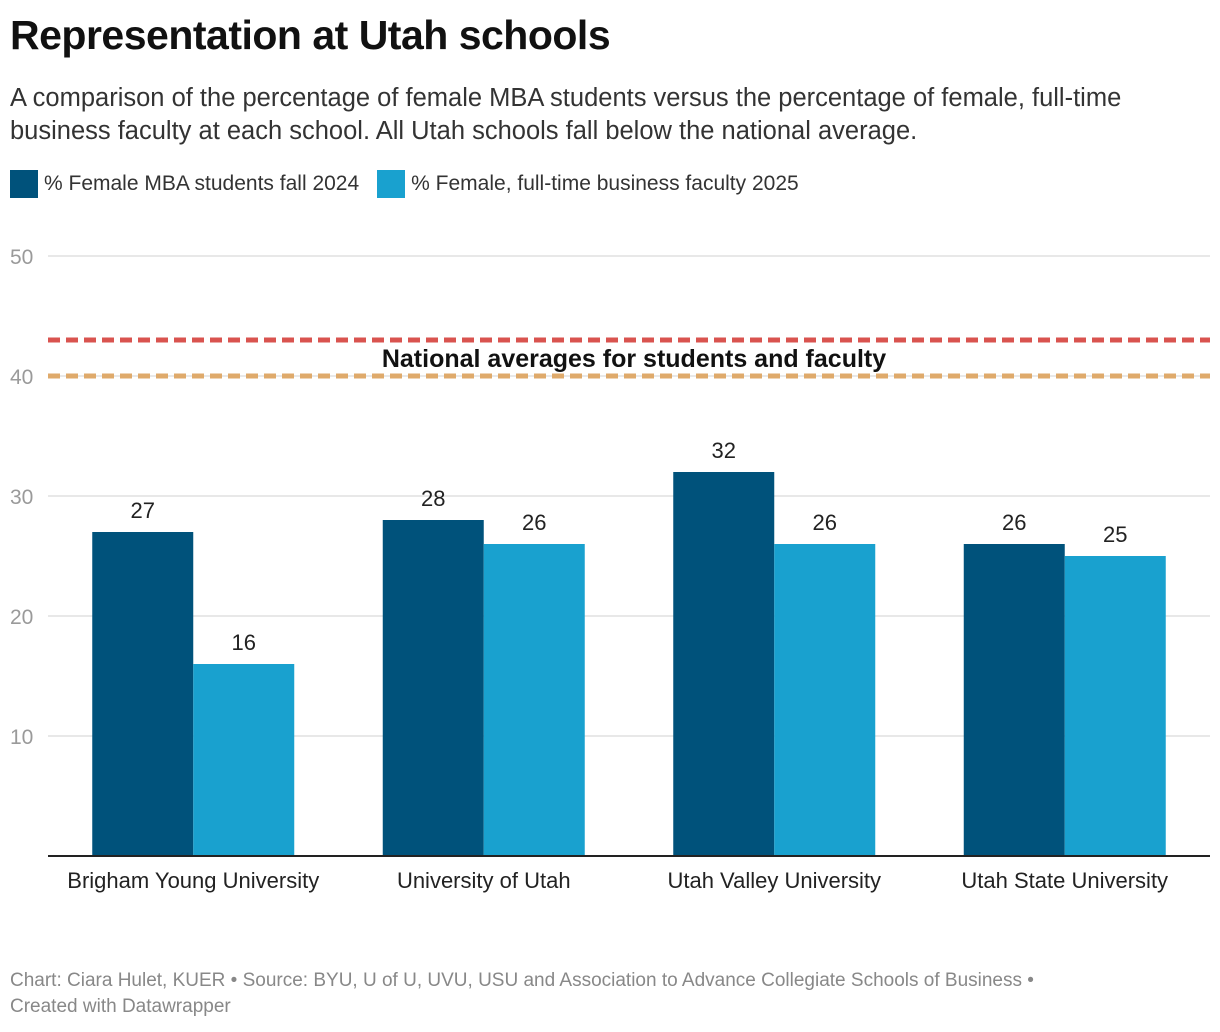 The height and width of the screenshot is (1032, 1220). Describe the element at coordinates (825, 522) in the screenshot. I see `data-label-faculty-2: 26` at that location.